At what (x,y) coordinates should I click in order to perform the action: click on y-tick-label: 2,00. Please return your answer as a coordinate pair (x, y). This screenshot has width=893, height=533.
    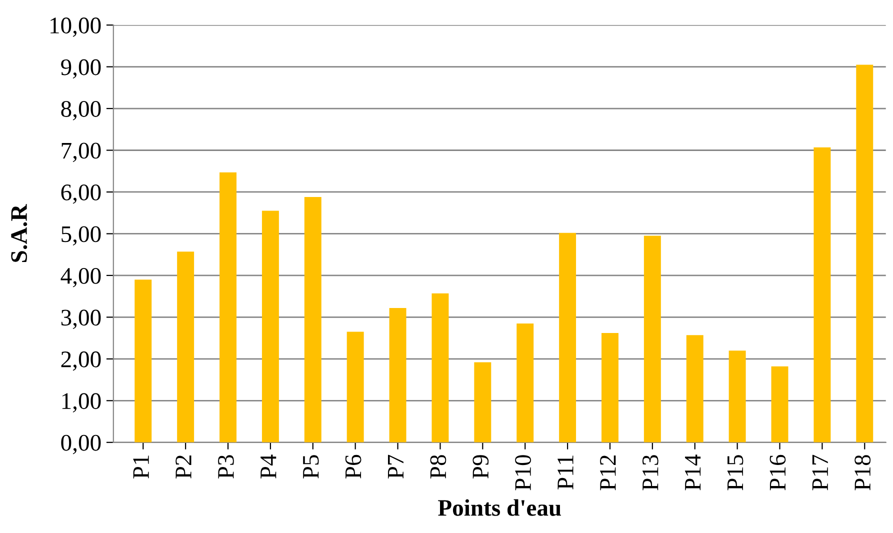
    Looking at the image, I should click on (81, 361).